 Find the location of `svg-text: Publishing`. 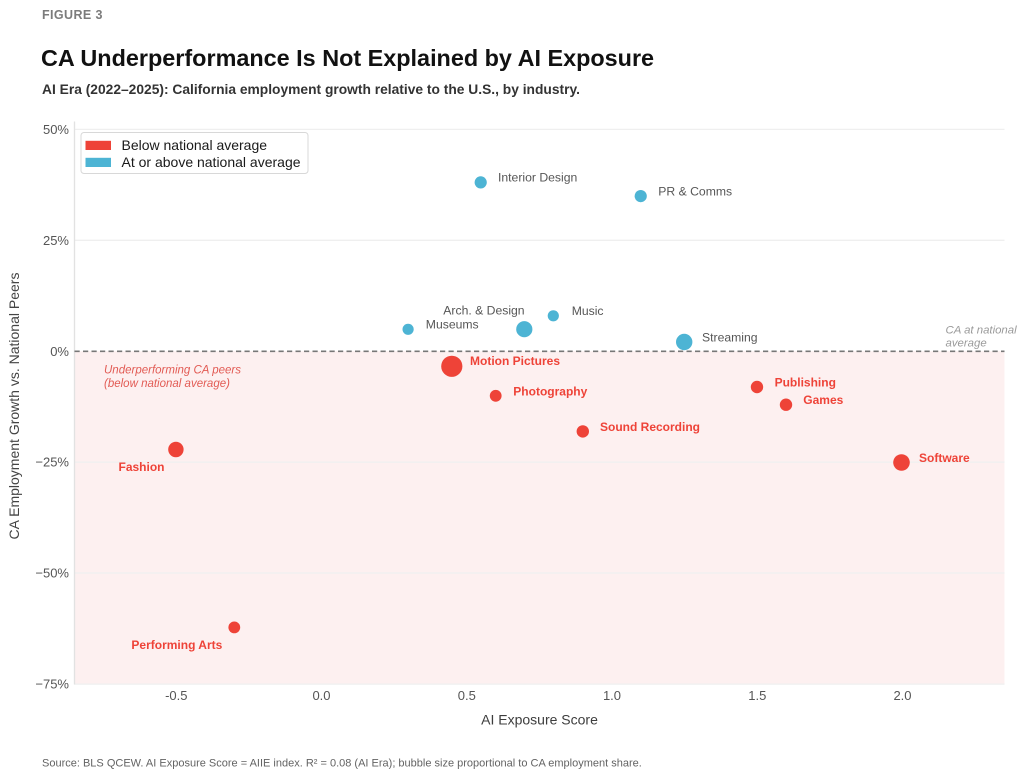

svg-text: Publishing is located at coordinates (805, 383).